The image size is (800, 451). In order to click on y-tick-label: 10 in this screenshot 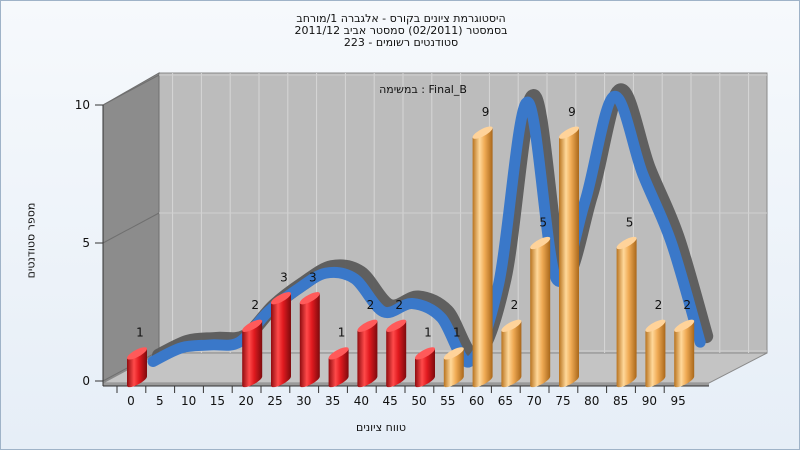, I will do `click(82, 105)`.